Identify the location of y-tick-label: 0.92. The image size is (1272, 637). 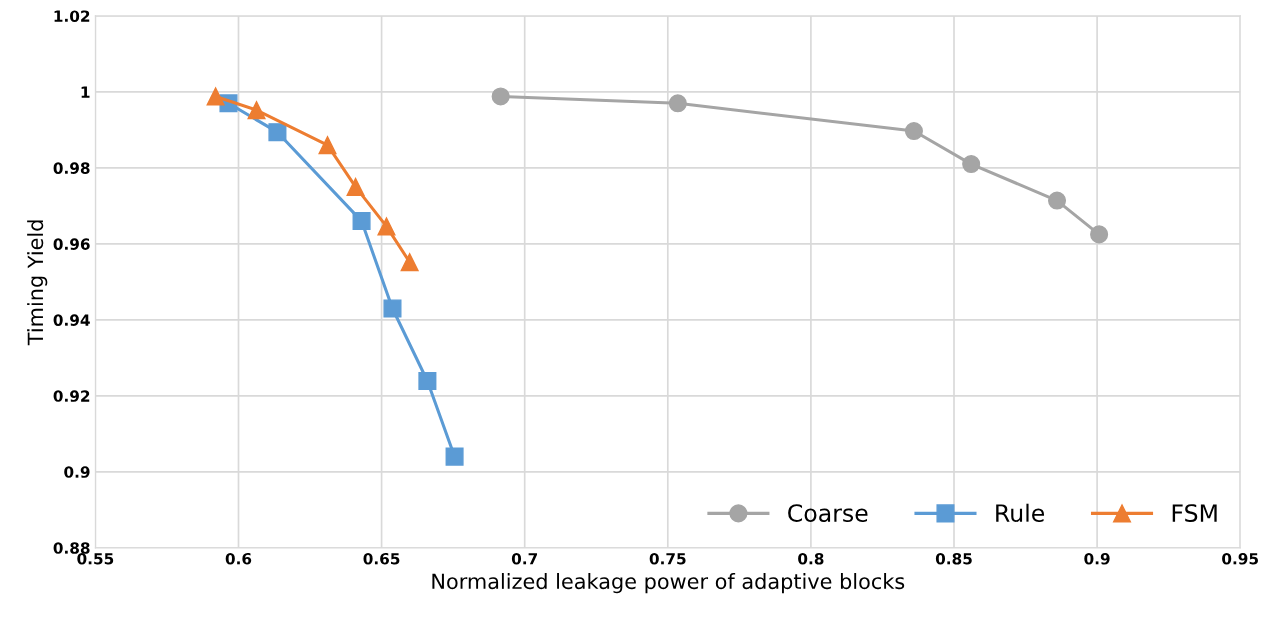
(71, 396).